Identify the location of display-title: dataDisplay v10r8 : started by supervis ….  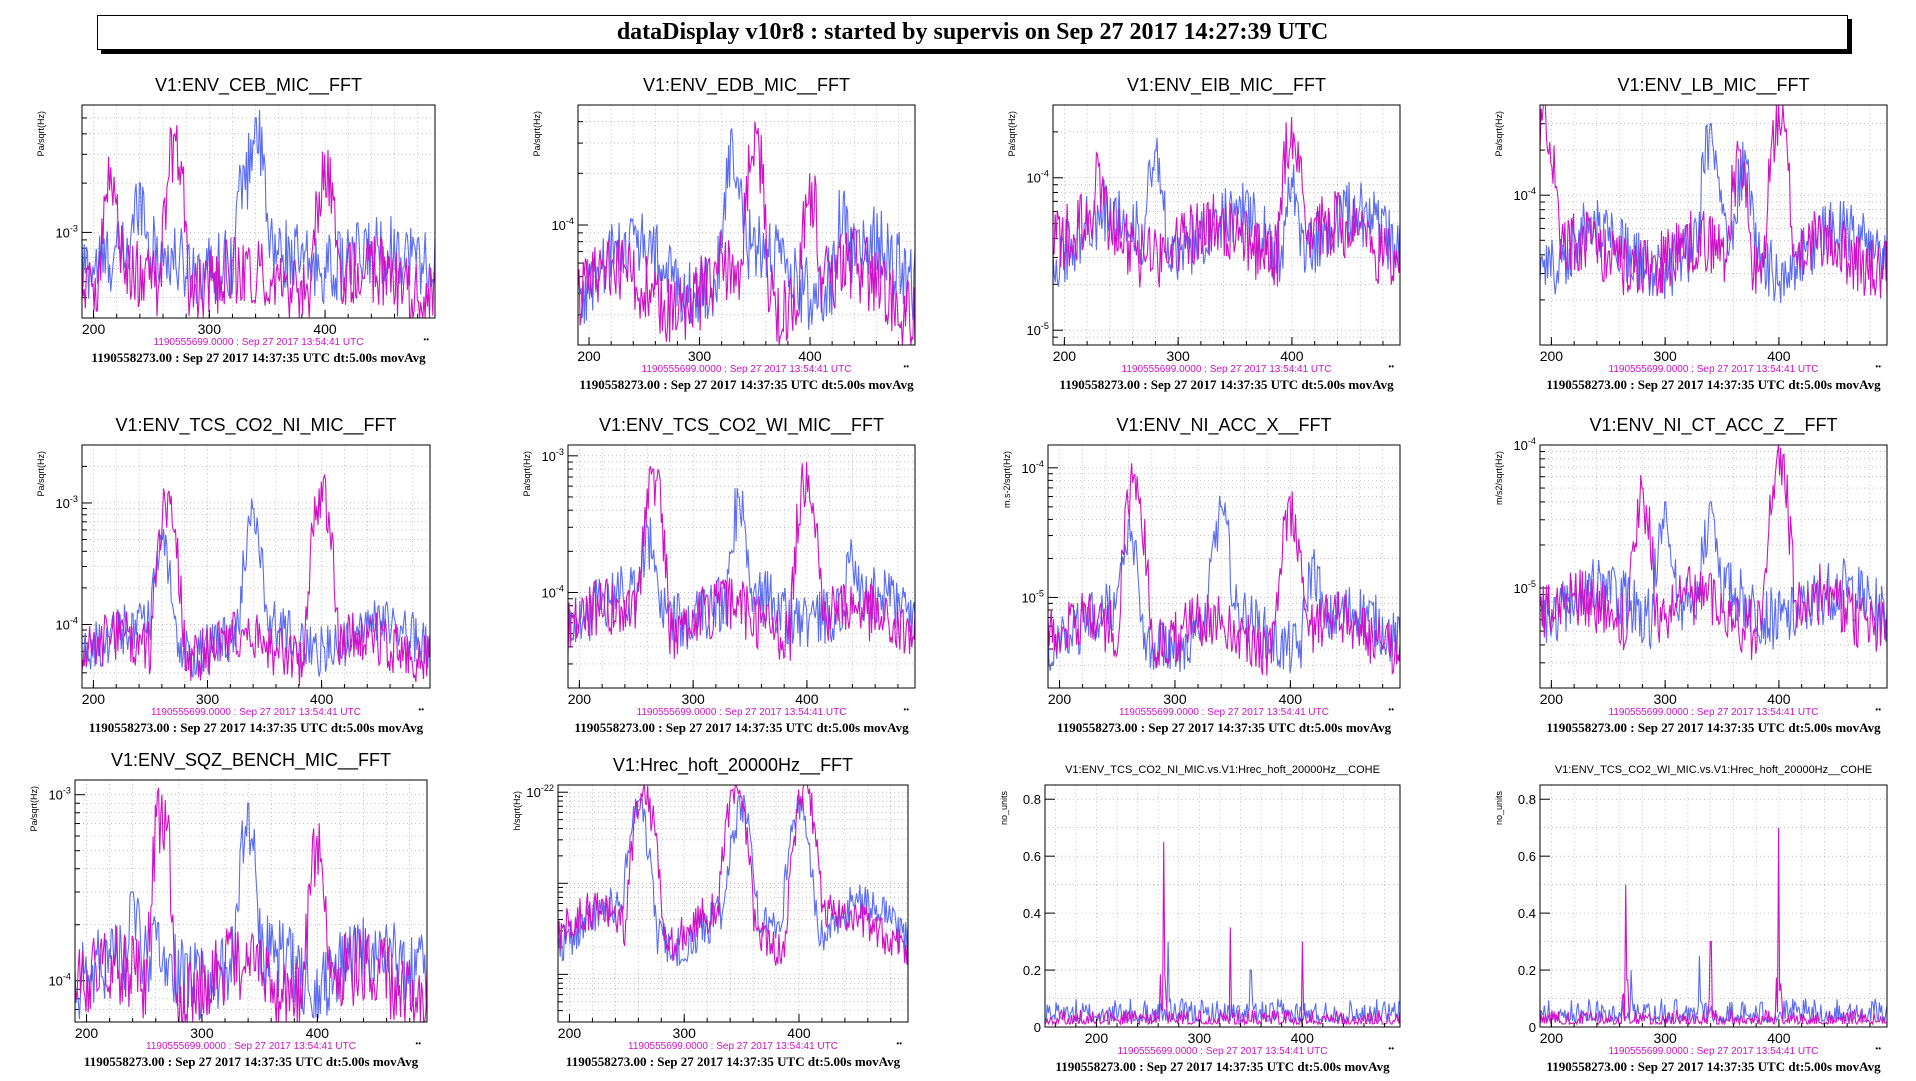
(972, 32).